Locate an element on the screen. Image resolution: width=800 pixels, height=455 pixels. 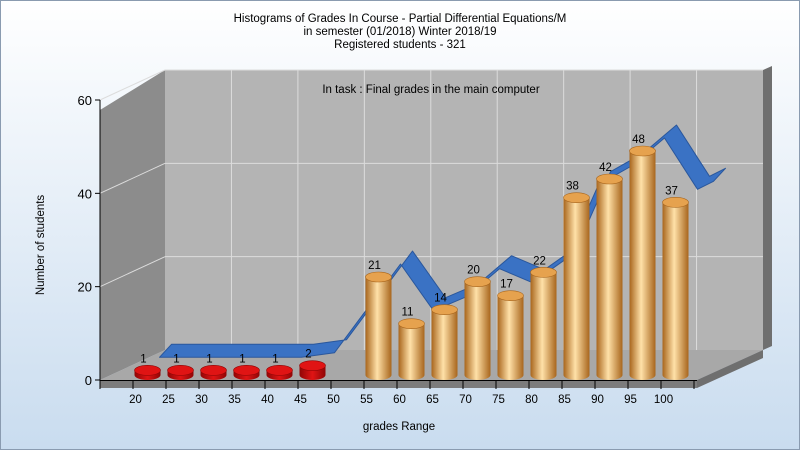
x-tick-label: 20 is located at coordinates (135, 400).